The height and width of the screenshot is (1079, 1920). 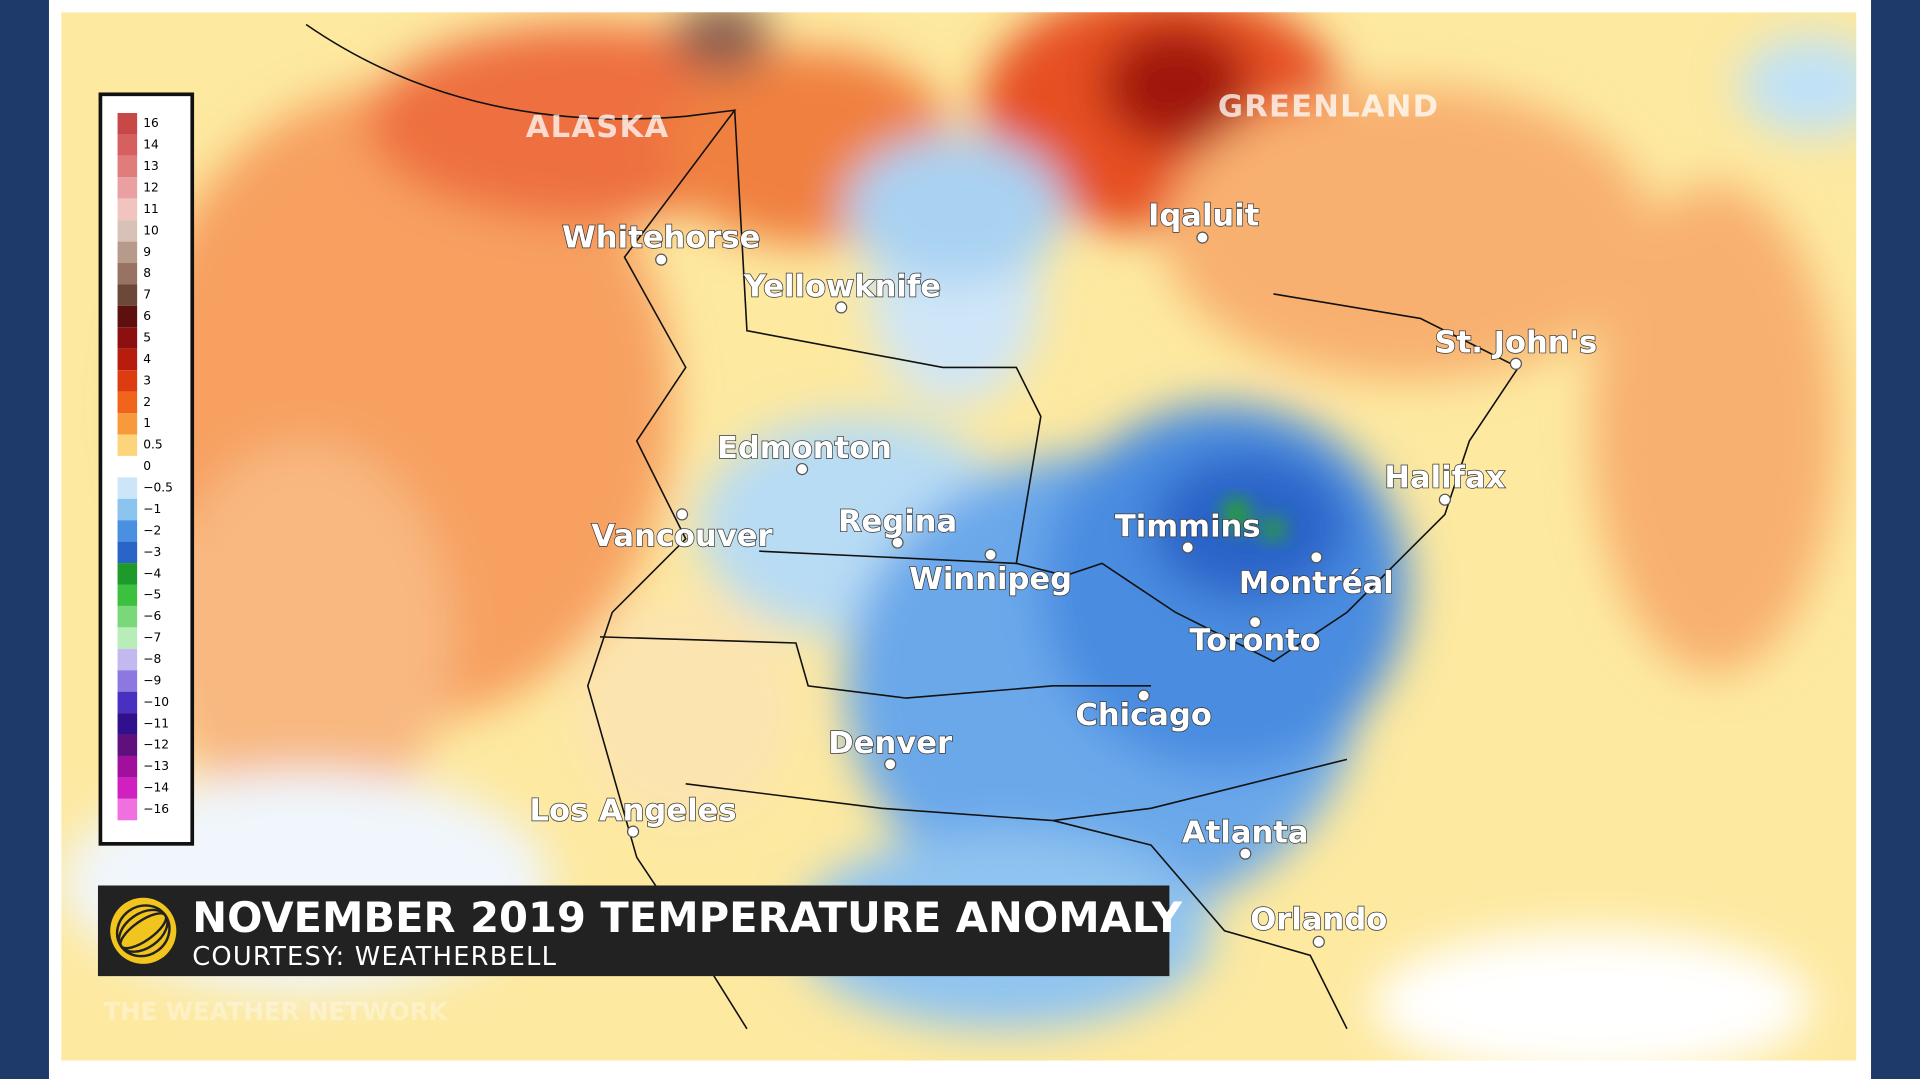 I want to click on legend-label: 9, so click(x=147, y=252).